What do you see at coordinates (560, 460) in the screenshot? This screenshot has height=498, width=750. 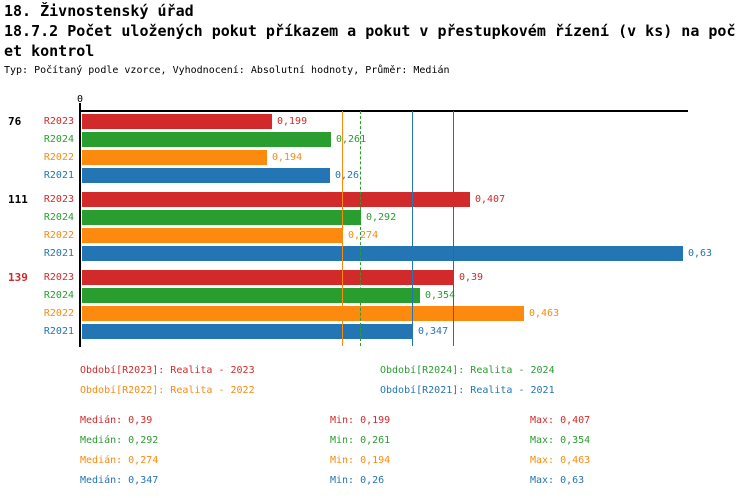 I see `stat-max-r2022: Max: 0,463` at bounding box center [560, 460].